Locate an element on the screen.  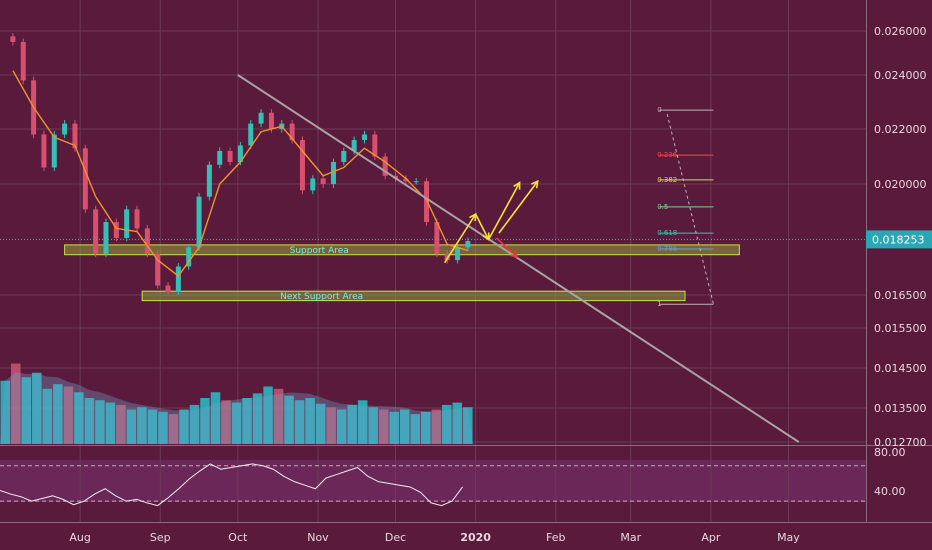
rsi-line is located at coordinates (231, 485).